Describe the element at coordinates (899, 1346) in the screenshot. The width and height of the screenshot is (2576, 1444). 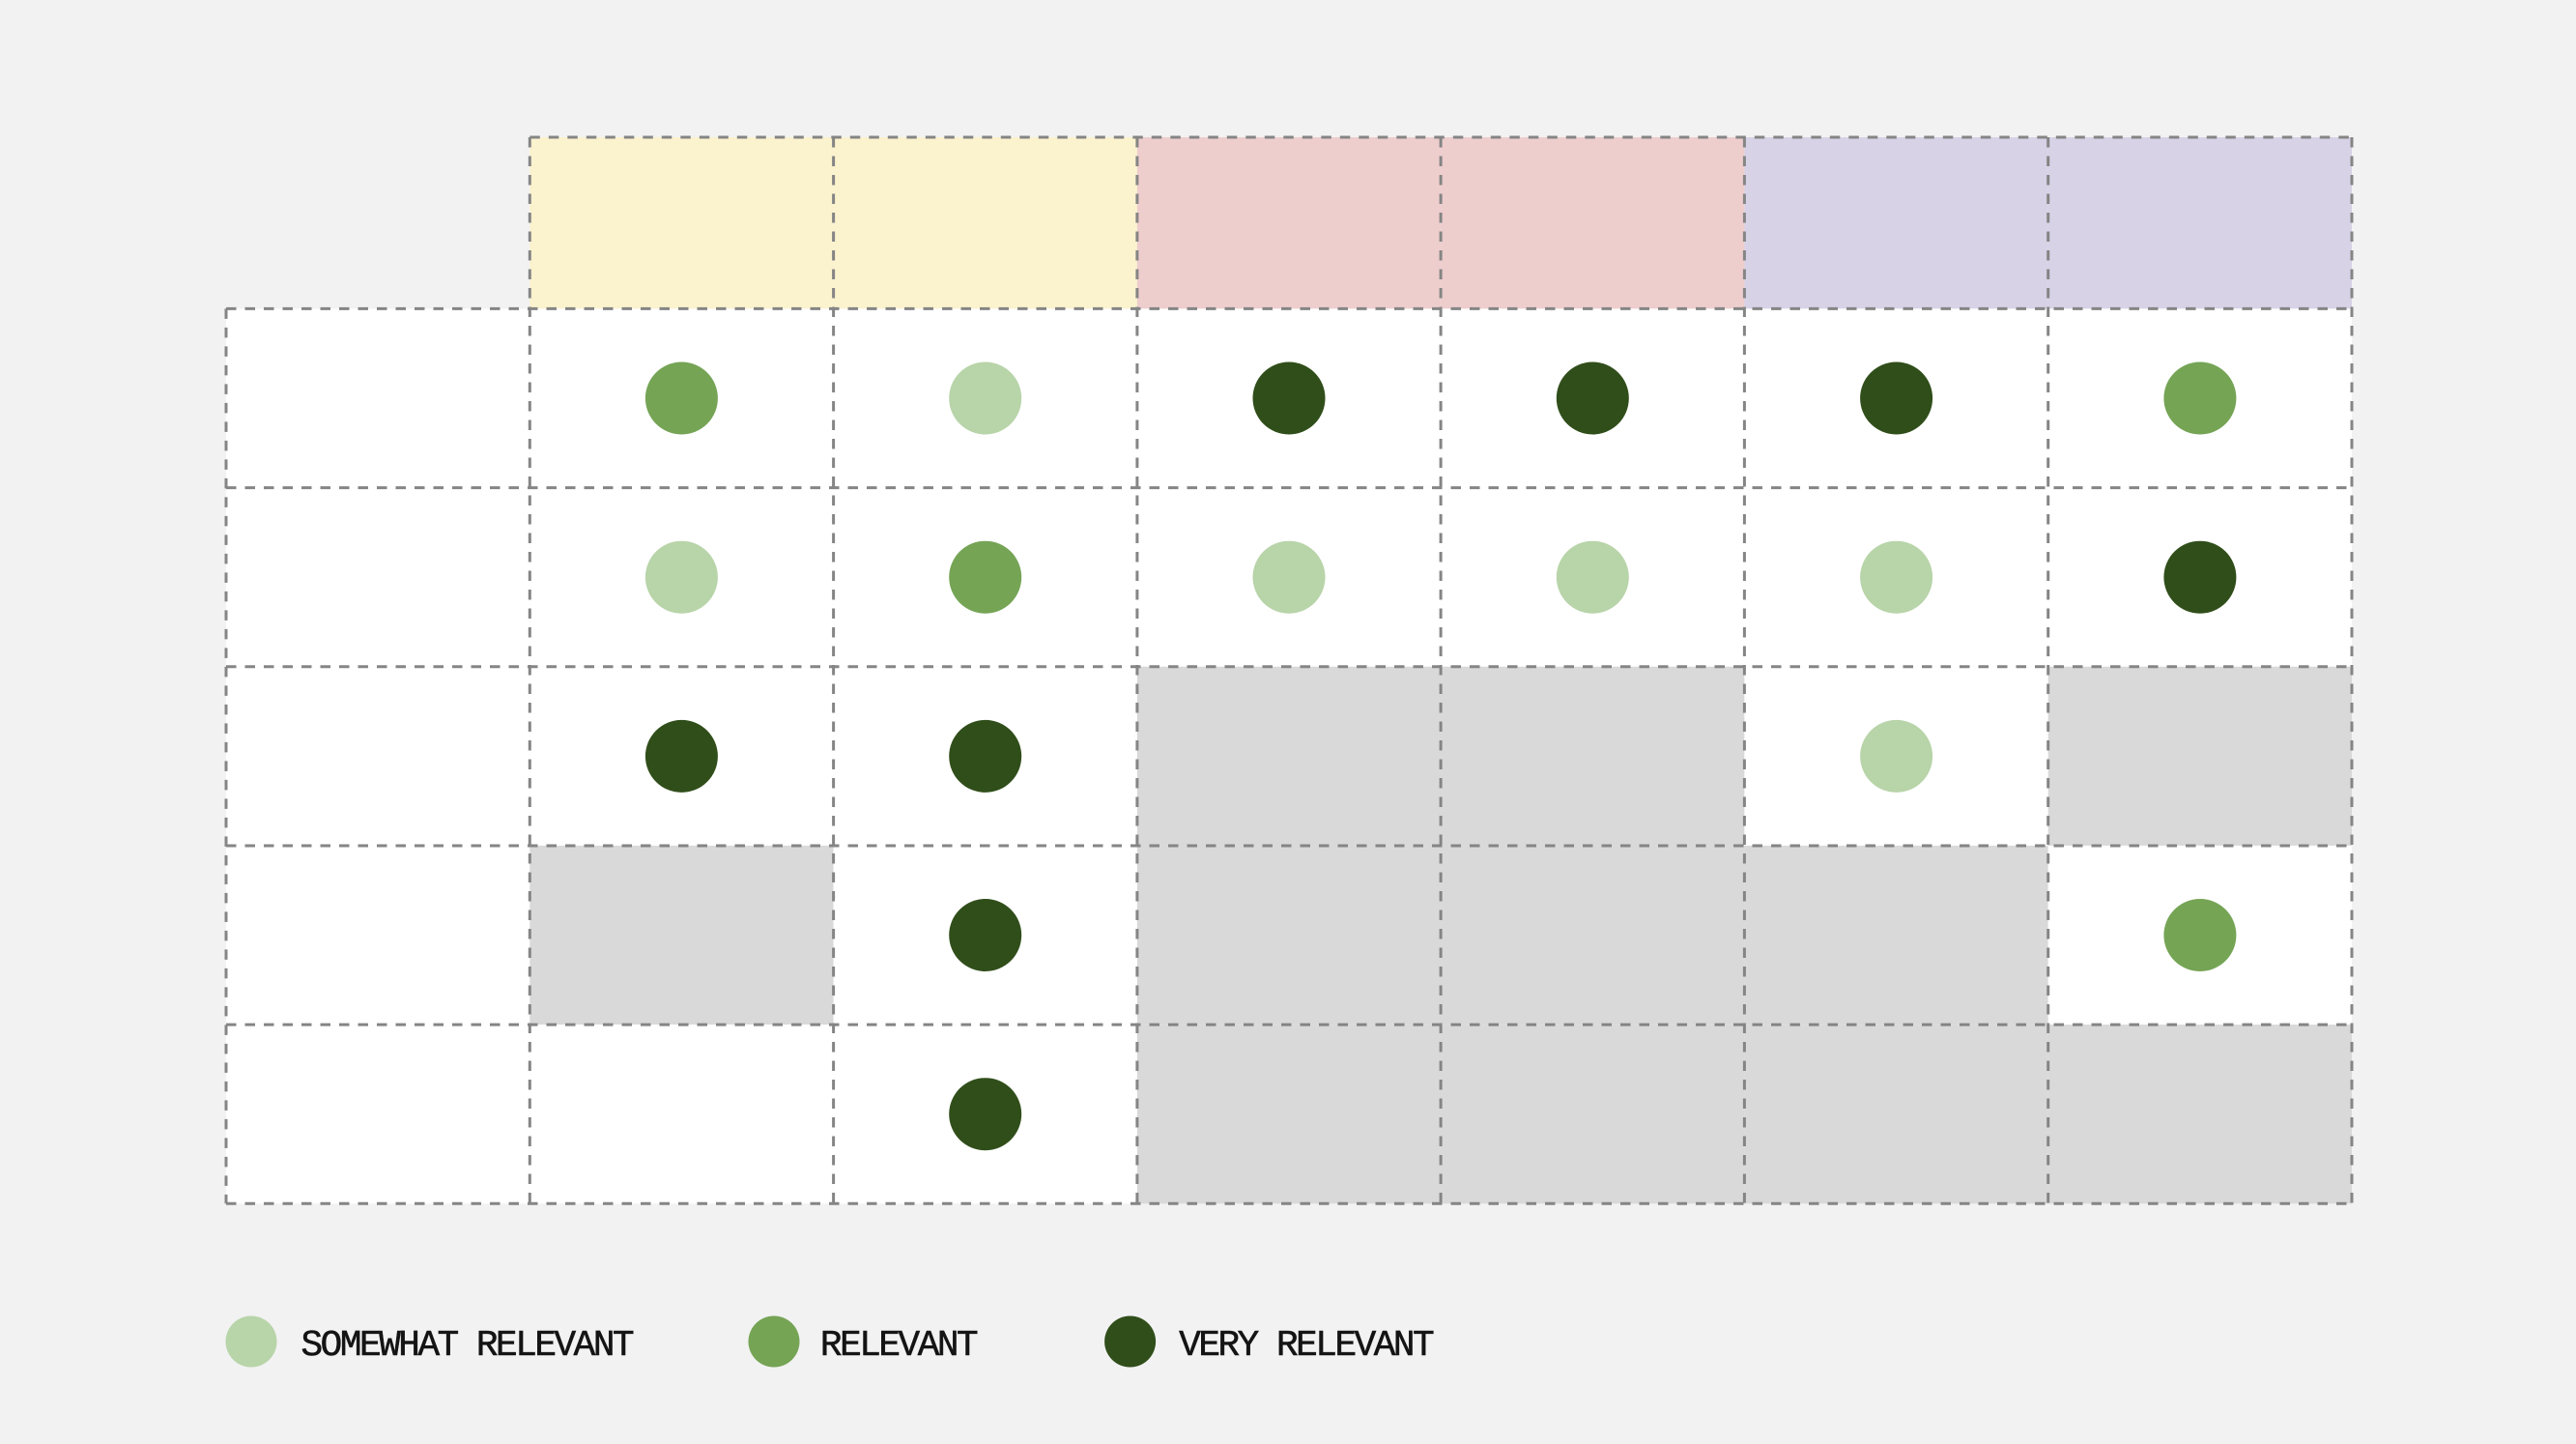
I see `svg-text: RELEVANT` at that location.